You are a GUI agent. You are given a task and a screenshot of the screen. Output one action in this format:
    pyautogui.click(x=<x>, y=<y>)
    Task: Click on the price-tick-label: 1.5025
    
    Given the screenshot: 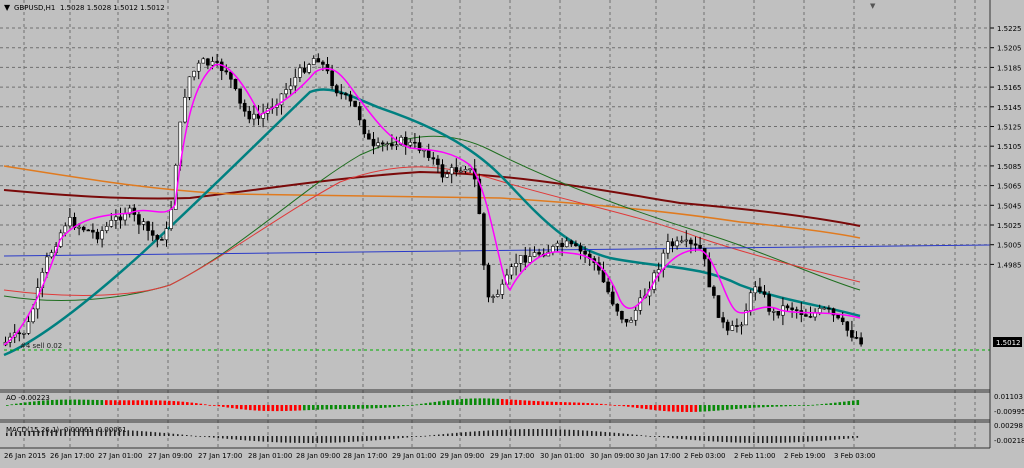 What is the action you would take?
    pyautogui.click(x=1009, y=226)
    